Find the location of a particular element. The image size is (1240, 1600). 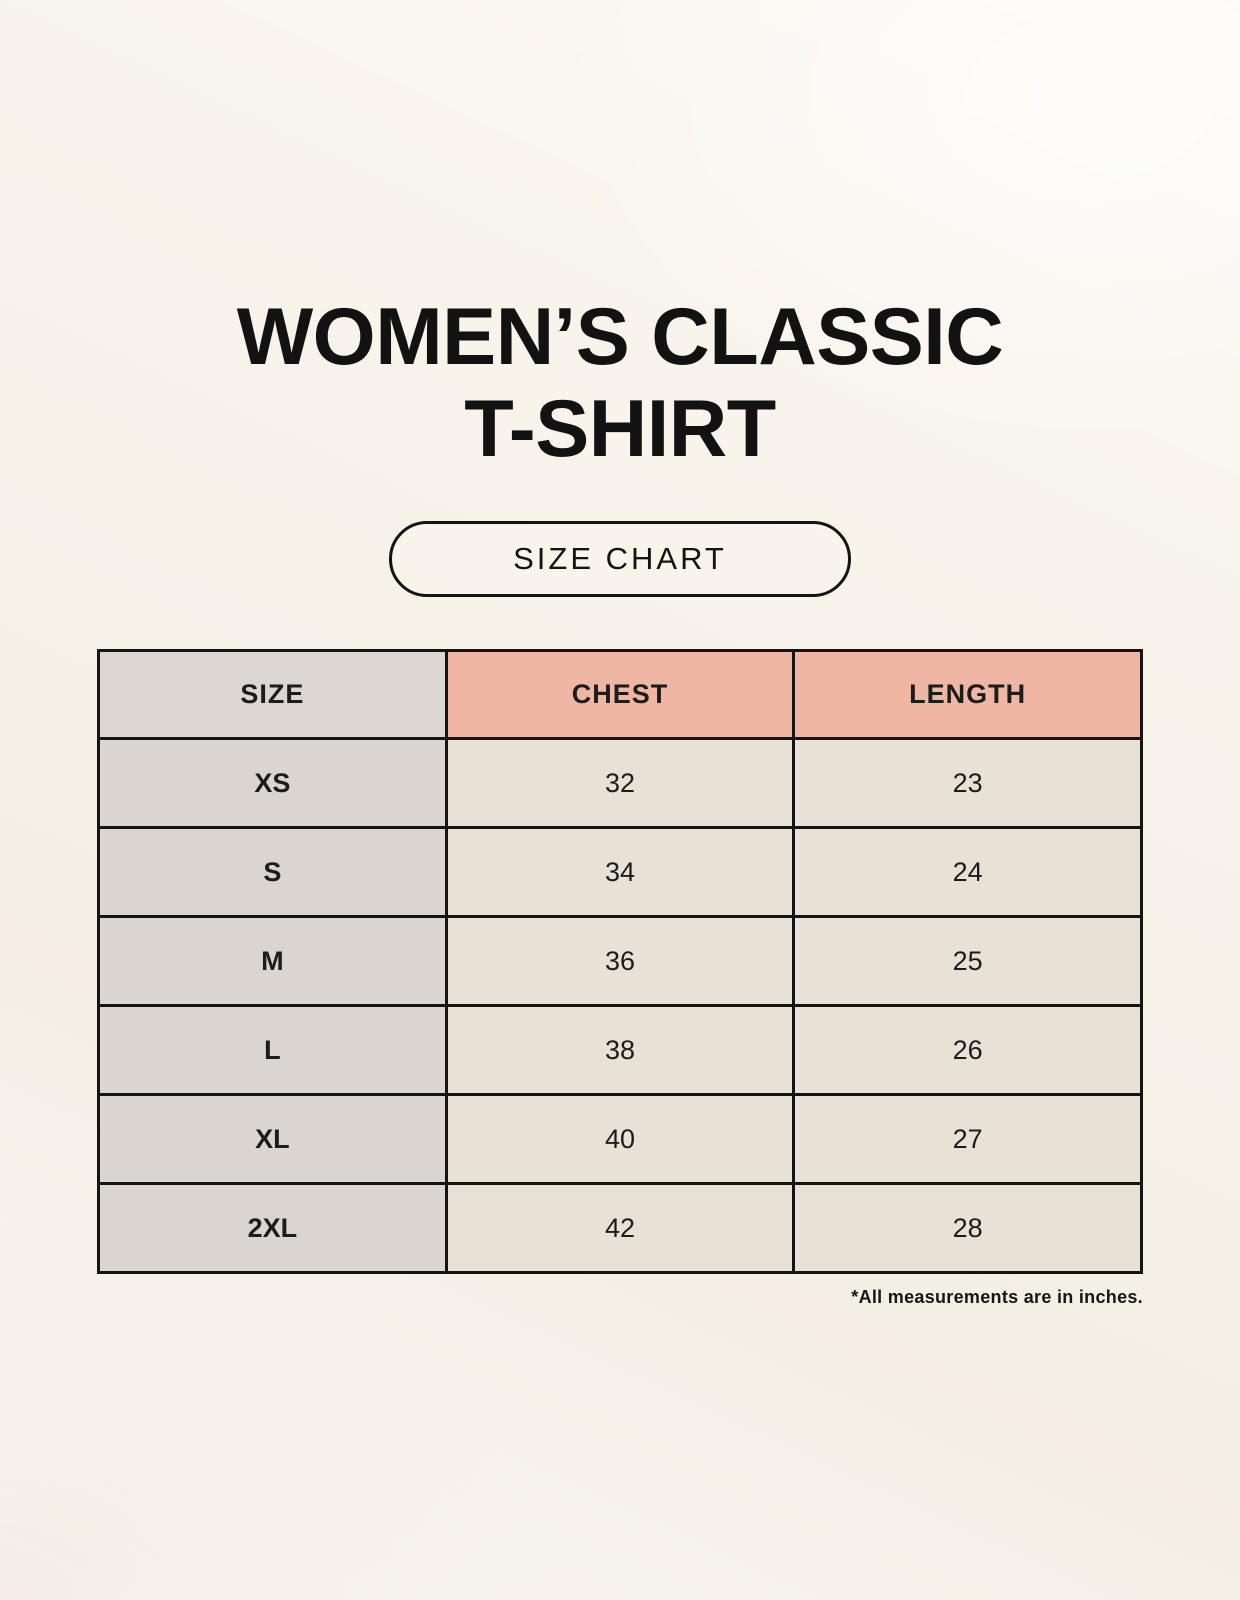

length-value: 27 is located at coordinates (967, 1139).